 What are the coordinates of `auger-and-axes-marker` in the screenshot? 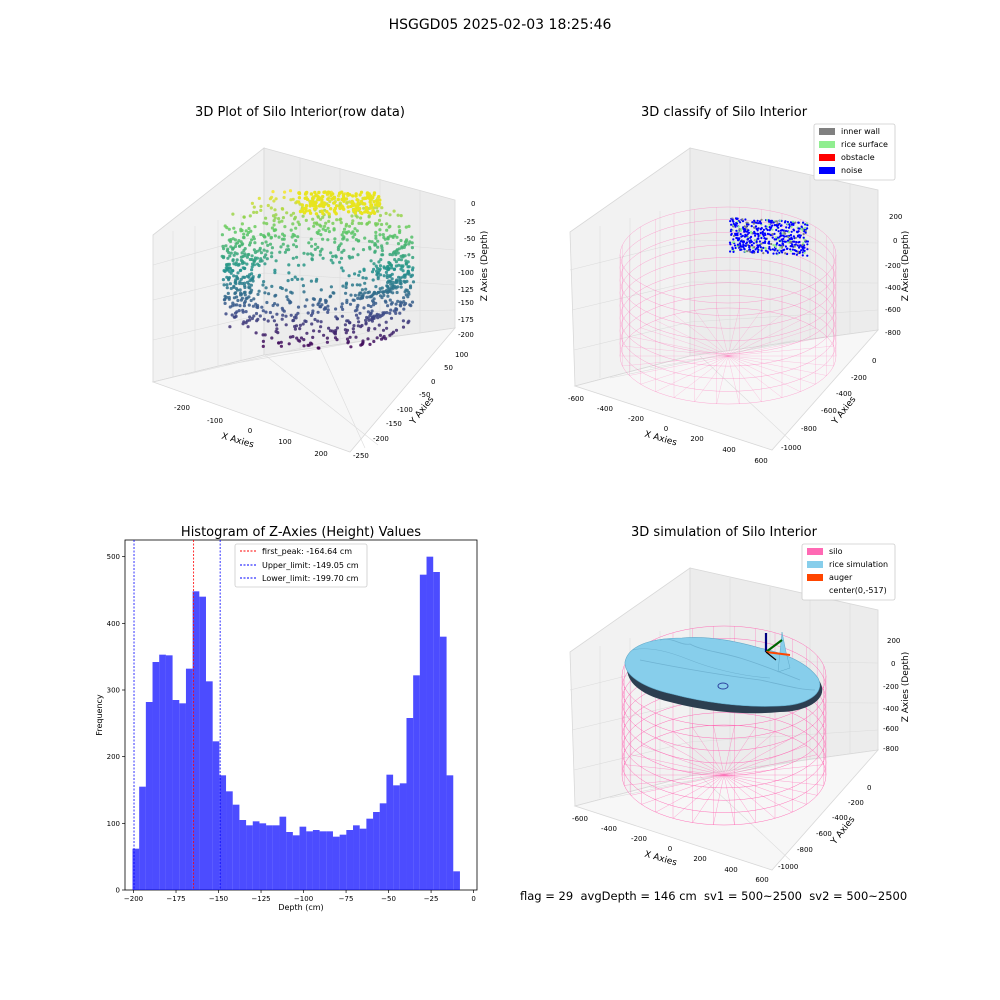 It's located at (777, 647).